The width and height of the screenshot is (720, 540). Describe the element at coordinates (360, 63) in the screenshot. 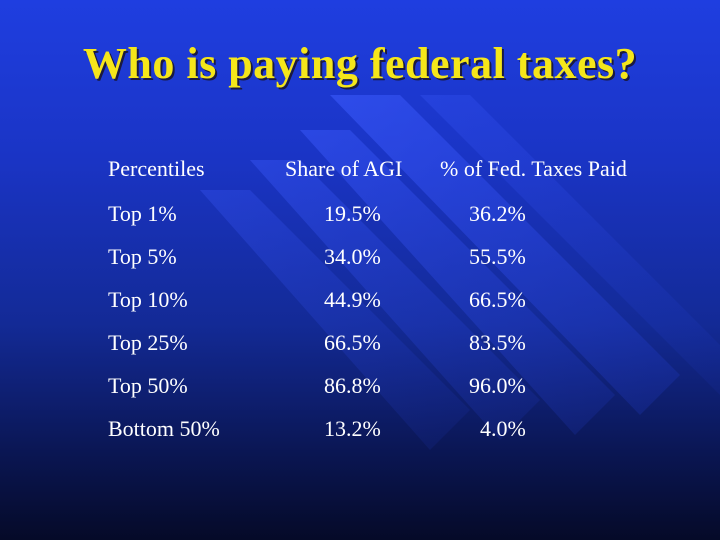

I see `slide-title: Who is paying federal taxes?` at that location.